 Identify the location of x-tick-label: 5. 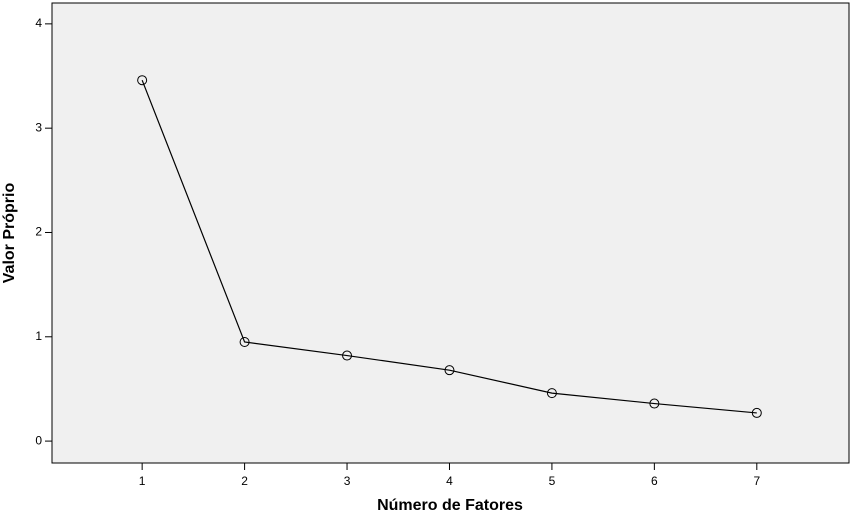
(552, 481).